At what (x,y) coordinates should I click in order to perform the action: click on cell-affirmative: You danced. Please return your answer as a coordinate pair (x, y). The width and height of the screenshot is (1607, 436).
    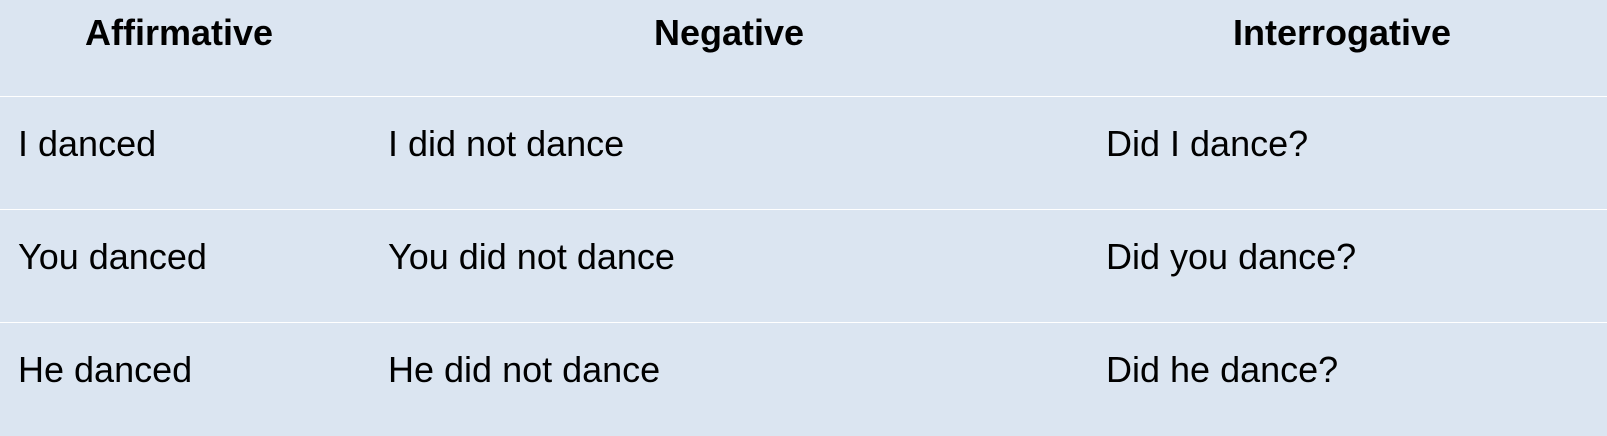
    Looking at the image, I should click on (185, 266).